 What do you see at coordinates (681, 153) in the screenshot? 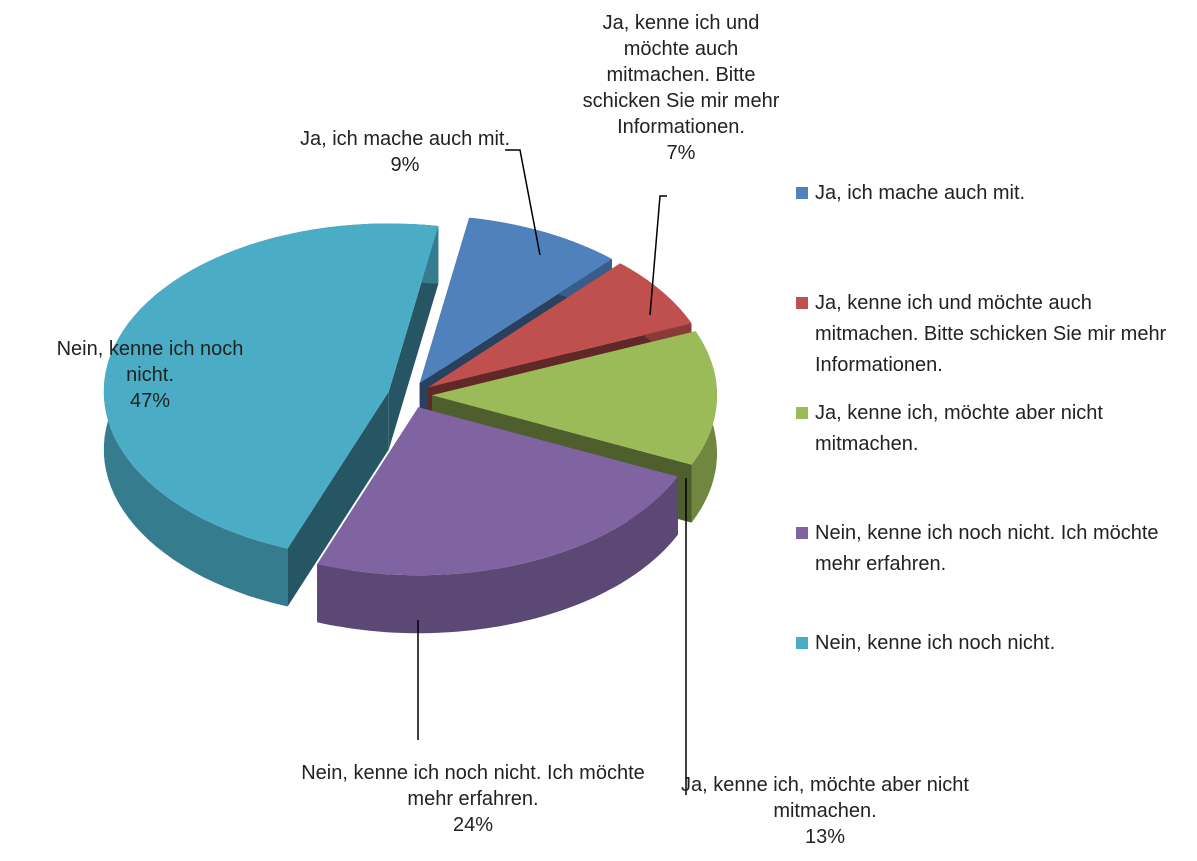
I see `label-value: 7%` at bounding box center [681, 153].